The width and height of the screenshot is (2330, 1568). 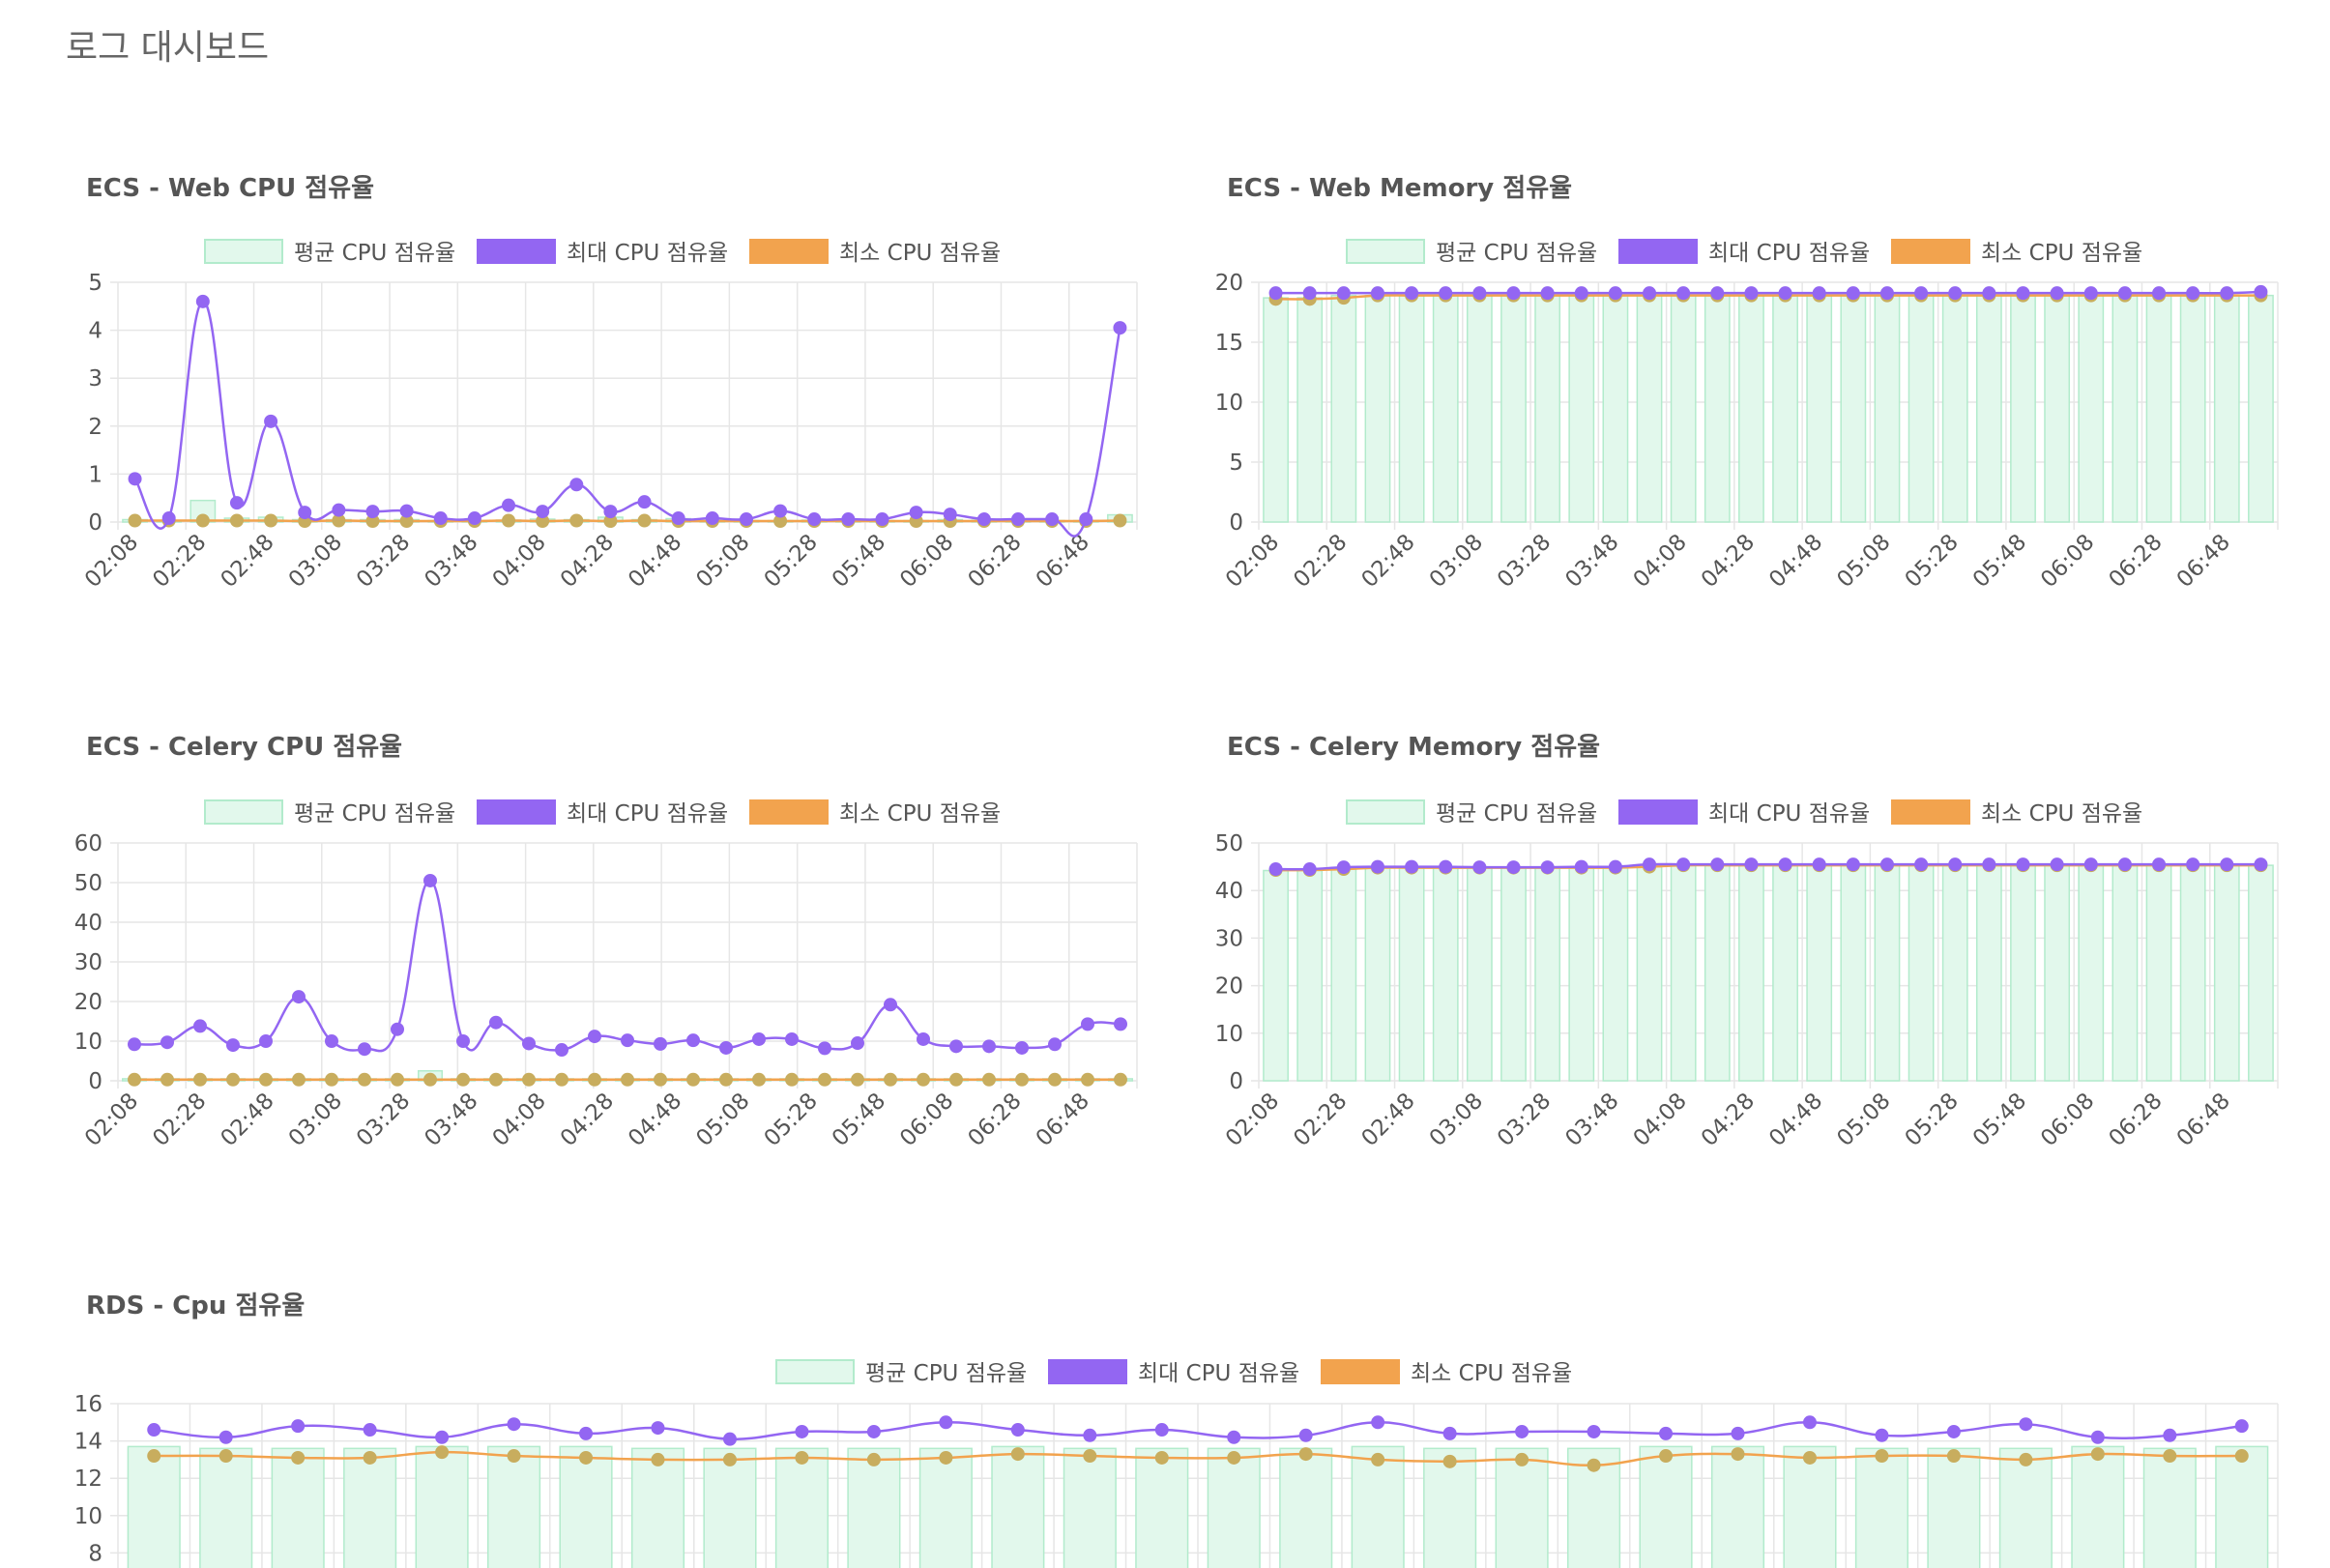 What do you see at coordinates (627, 418) in the screenshot?
I see `max-series-line` at bounding box center [627, 418].